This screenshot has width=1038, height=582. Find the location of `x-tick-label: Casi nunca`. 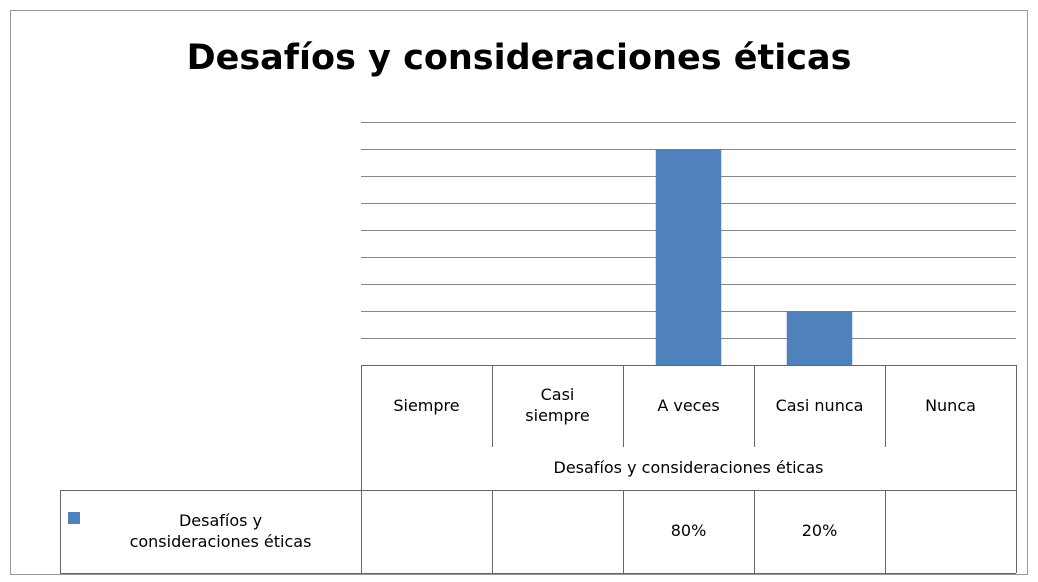

x-tick-label: Casi nunca is located at coordinates (819, 405).